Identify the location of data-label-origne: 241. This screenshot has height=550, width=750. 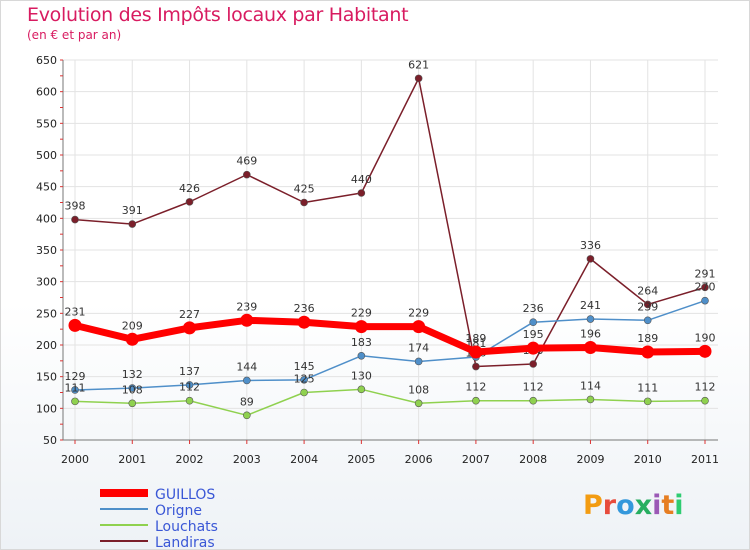
(590, 305).